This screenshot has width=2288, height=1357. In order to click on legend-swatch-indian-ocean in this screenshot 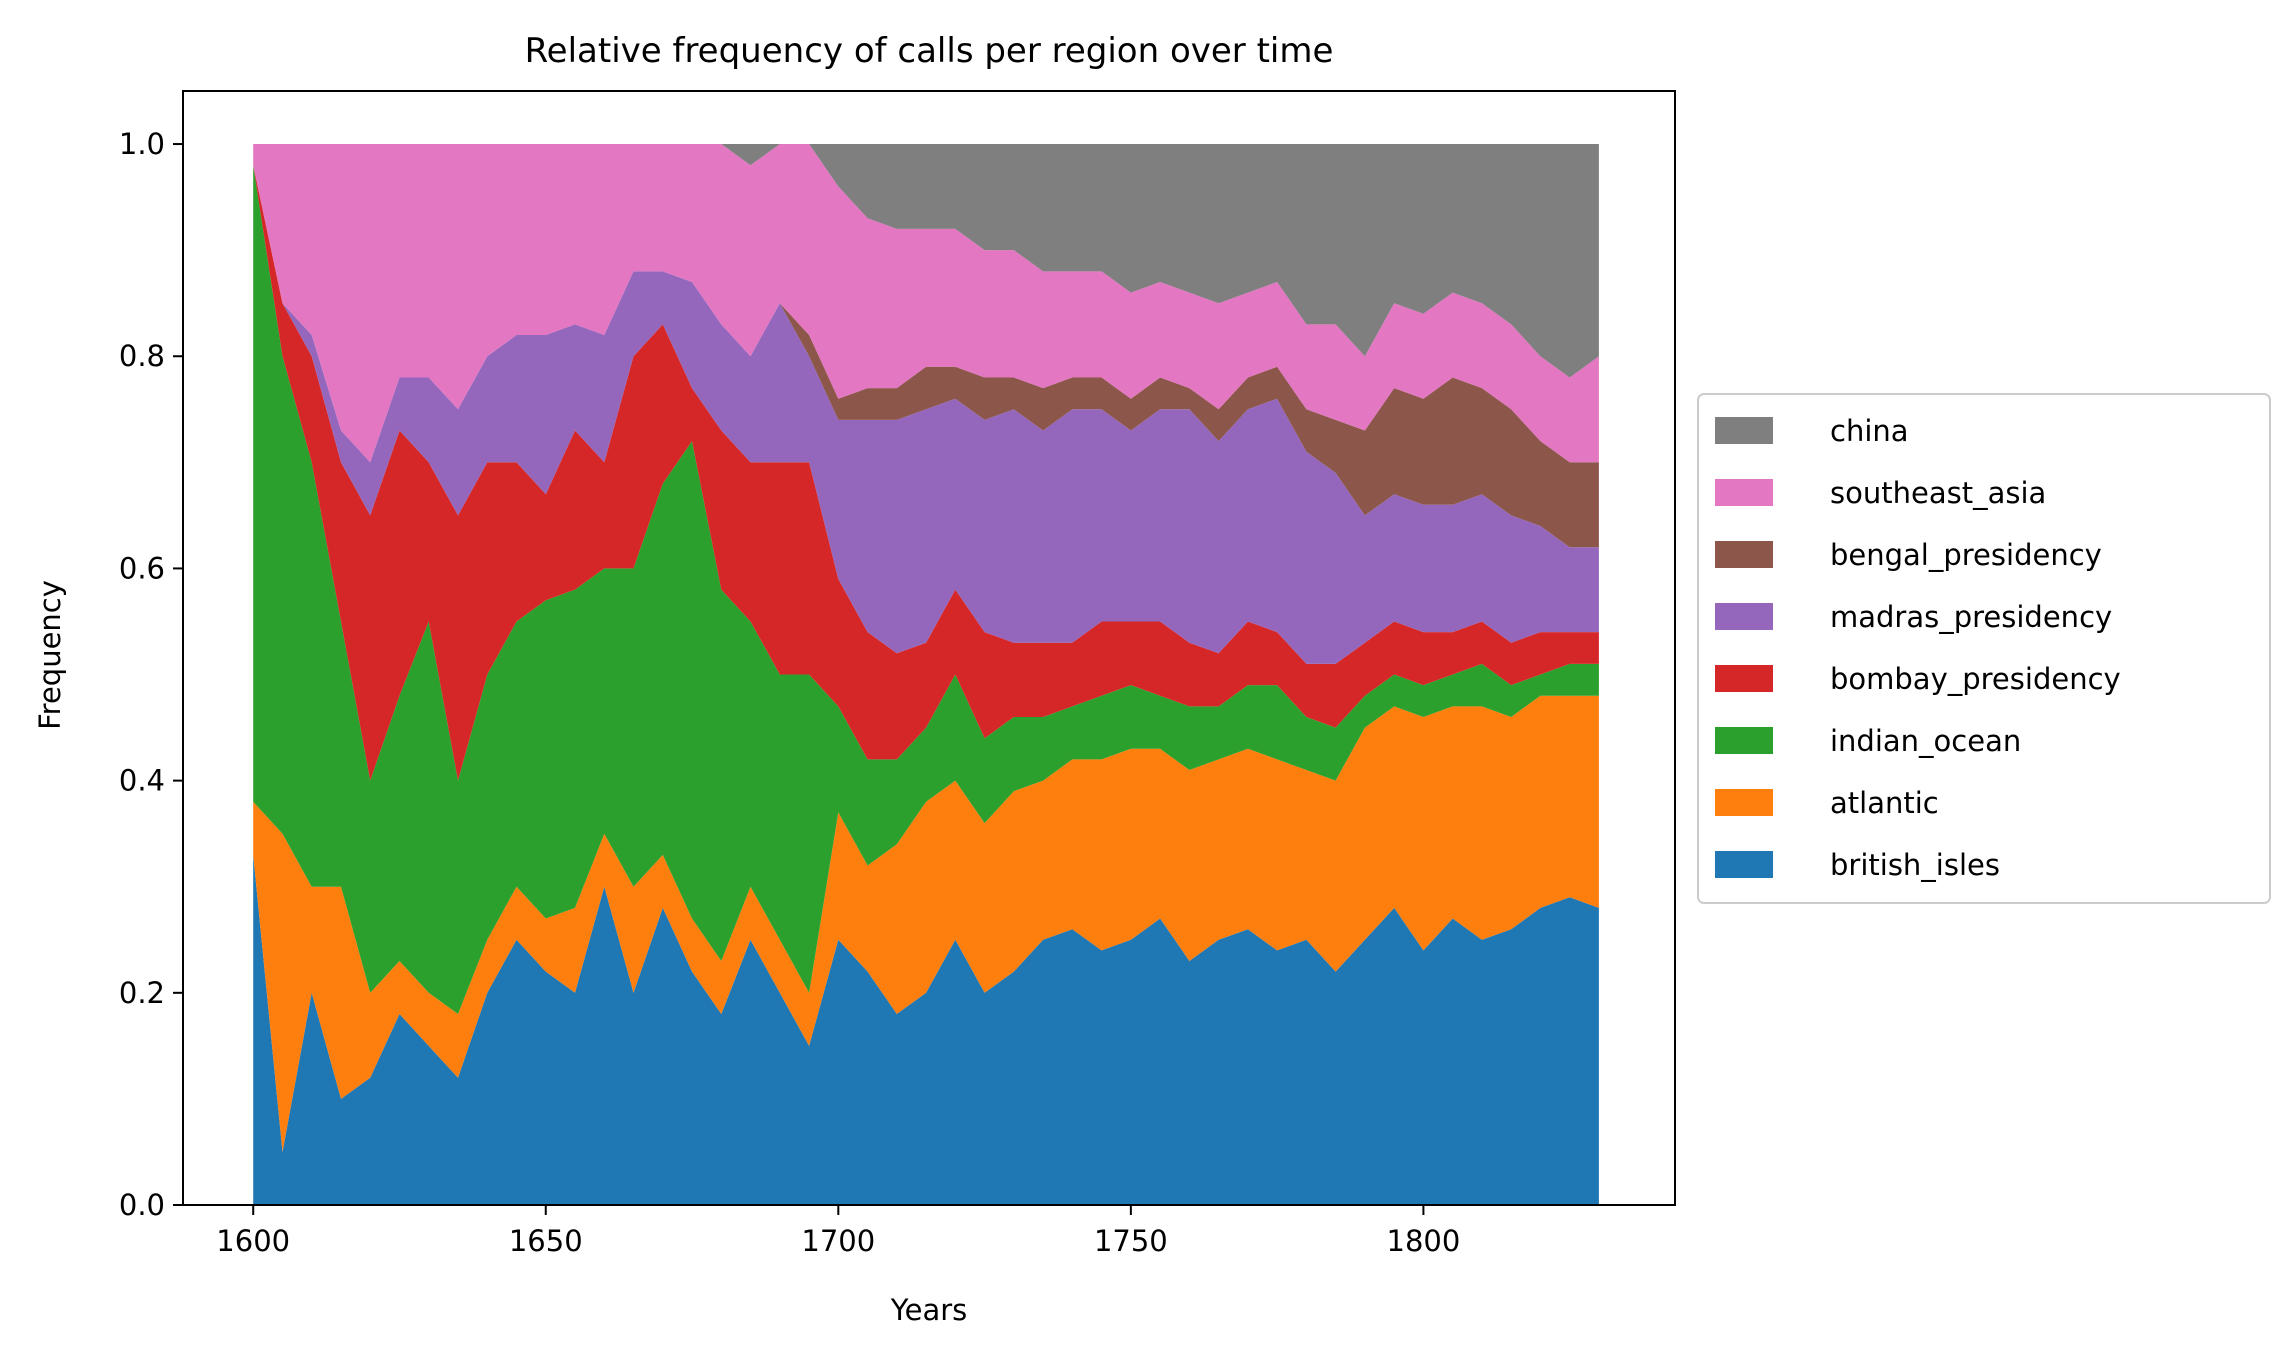, I will do `click(1744, 740)`.